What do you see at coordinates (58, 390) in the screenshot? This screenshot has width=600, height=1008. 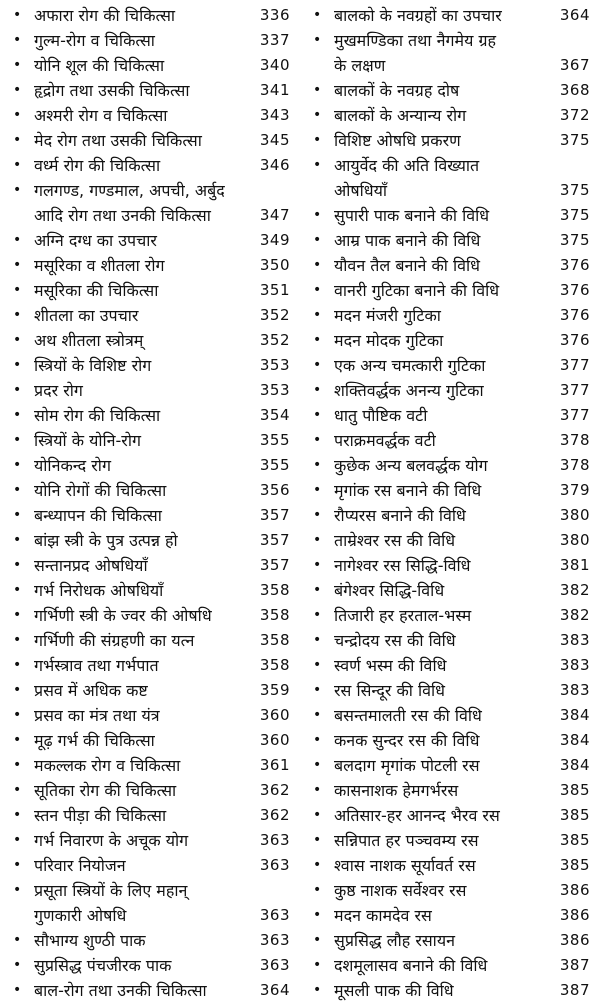 I see `toc-entry-title: प्रदर रोग` at bounding box center [58, 390].